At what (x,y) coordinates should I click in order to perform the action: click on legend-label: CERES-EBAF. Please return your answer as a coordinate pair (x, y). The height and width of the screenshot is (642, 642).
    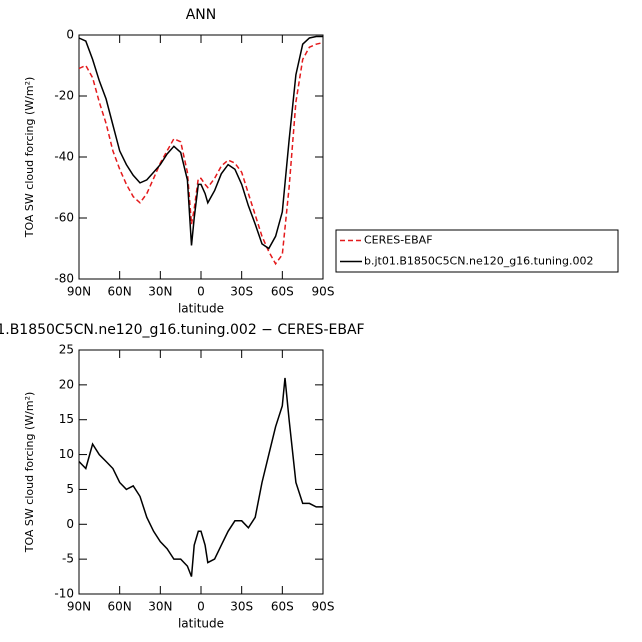
    Looking at the image, I should click on (398, 240).